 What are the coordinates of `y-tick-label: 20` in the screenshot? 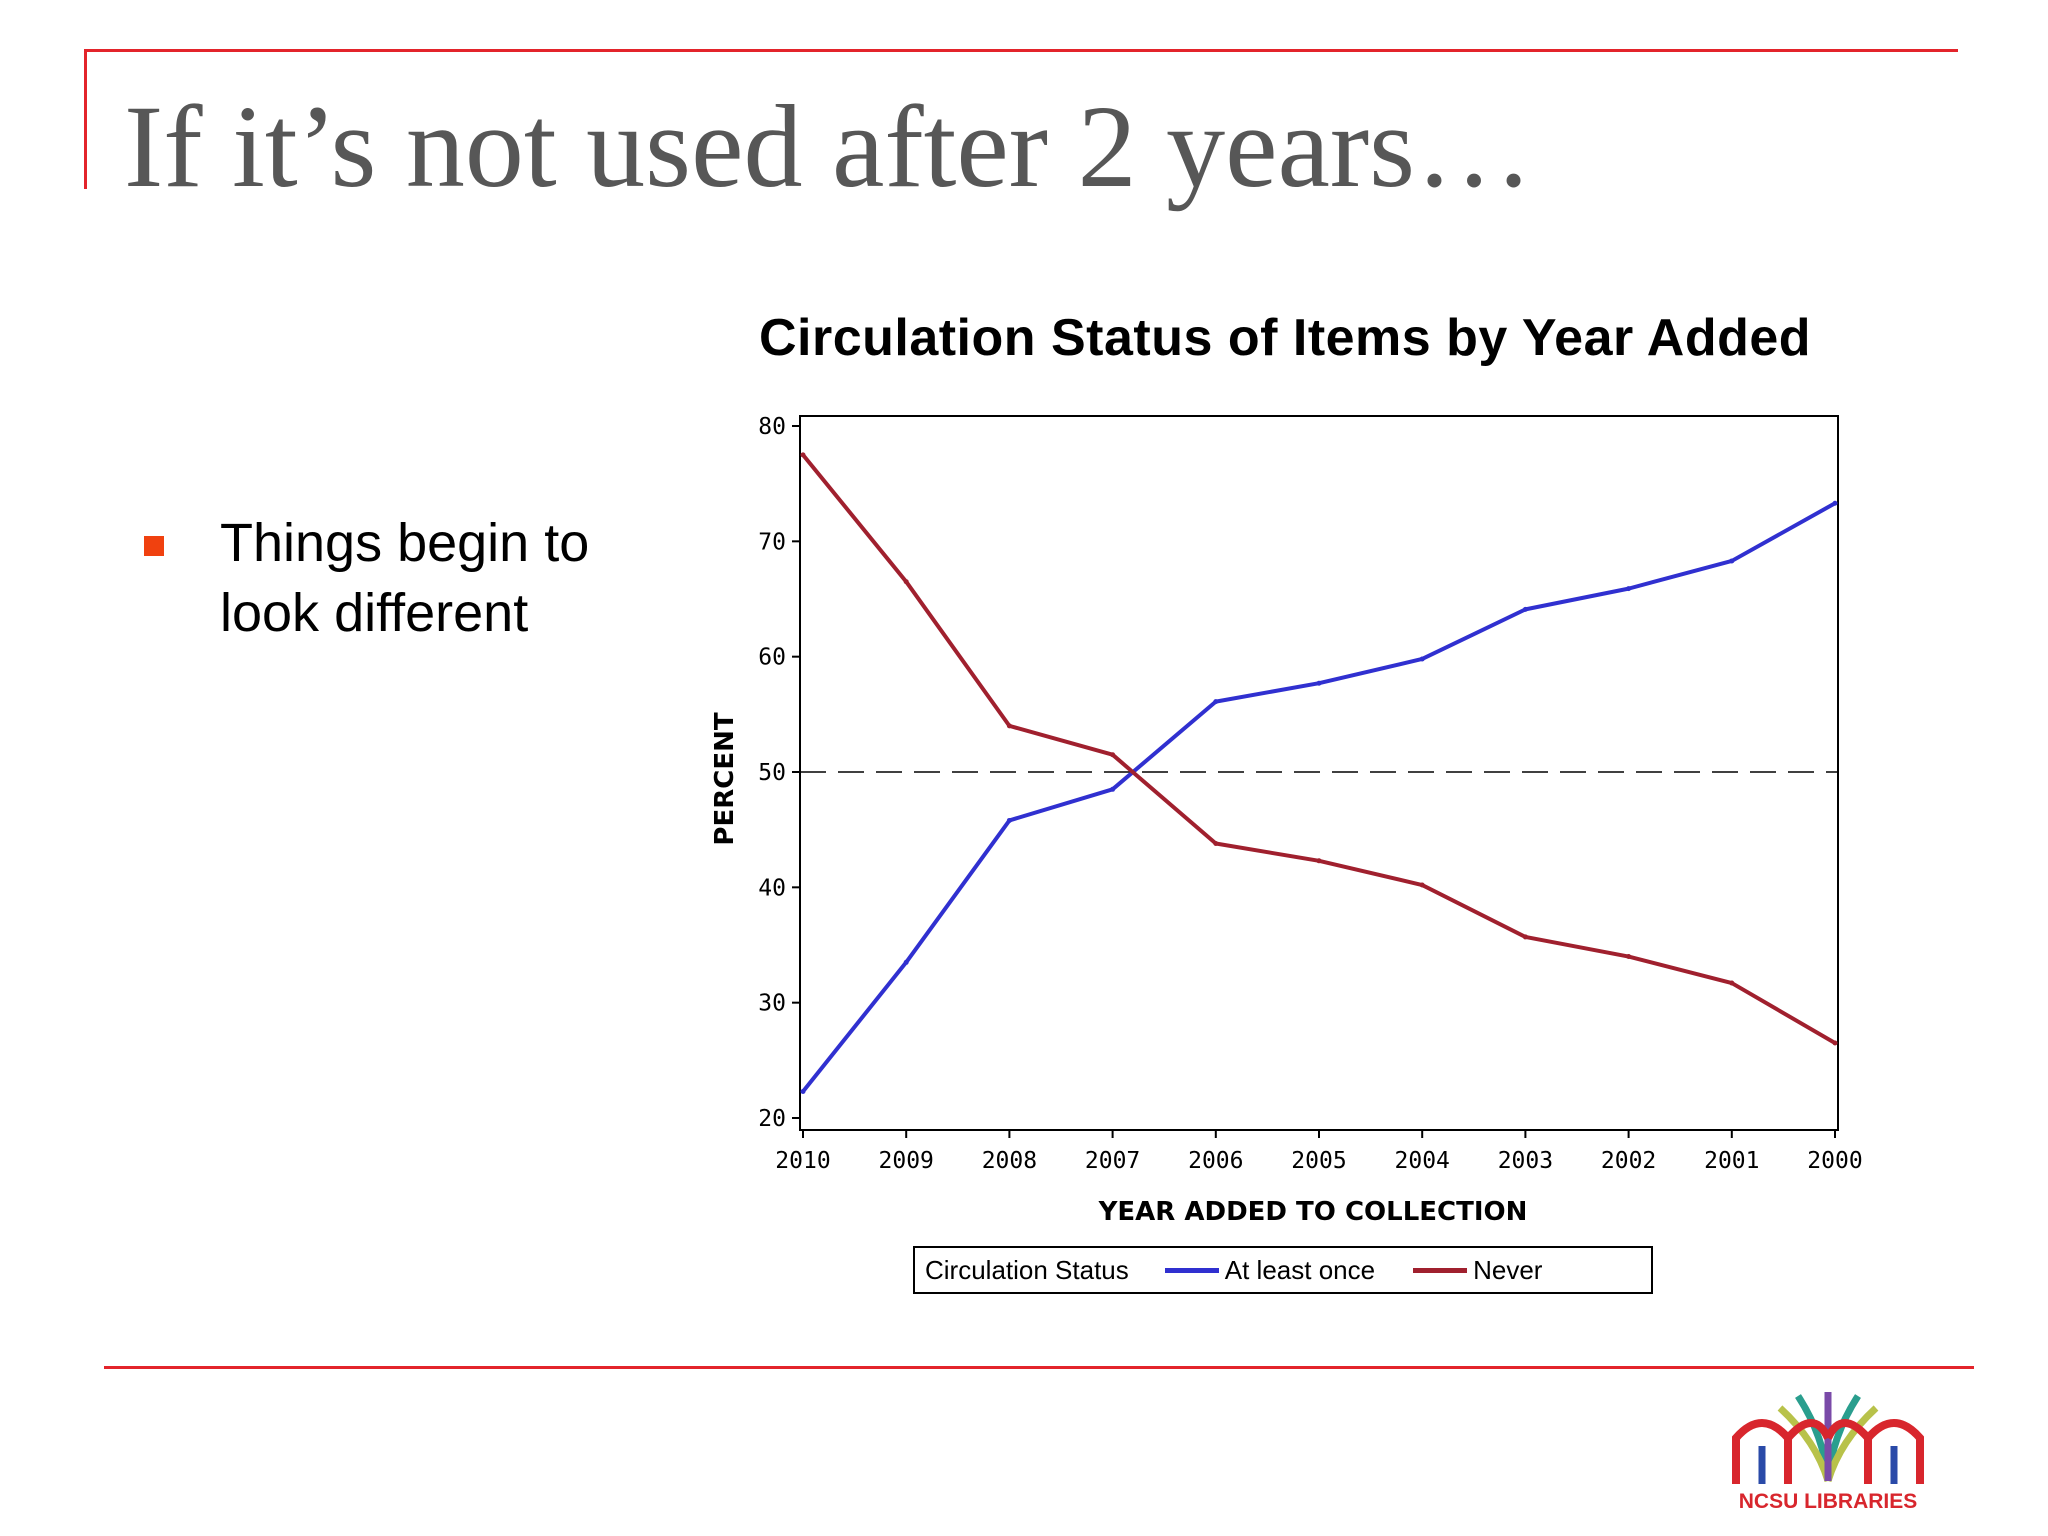 It's located at (772, 1119).